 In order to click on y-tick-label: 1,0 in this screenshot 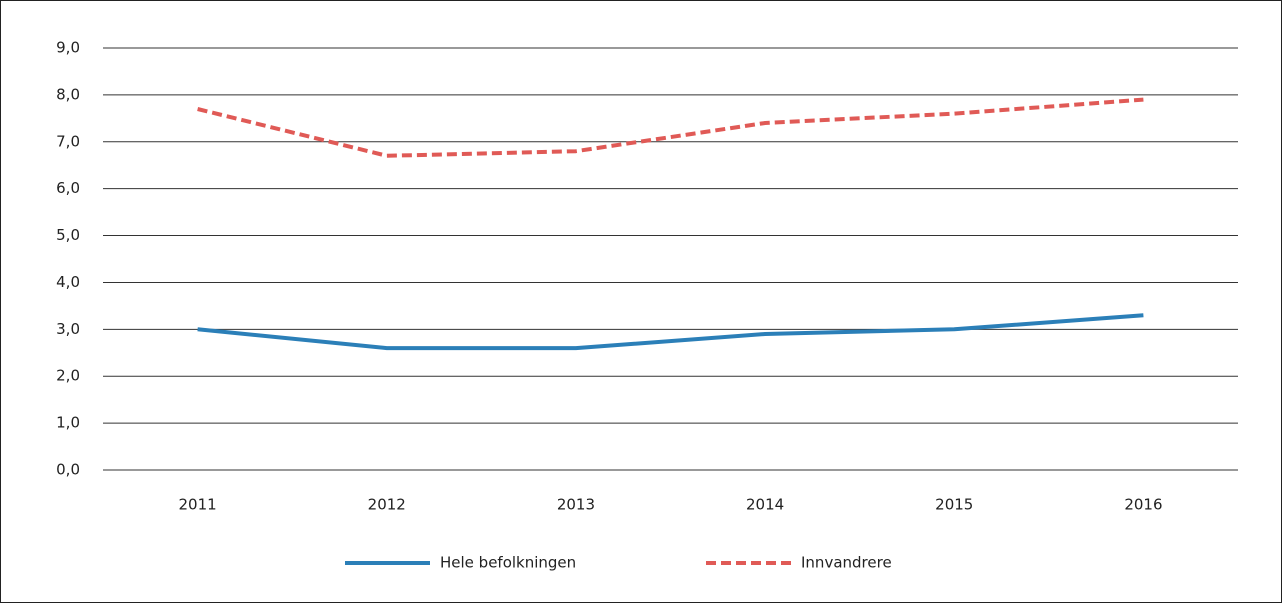, I will do `click(68, 423)`.